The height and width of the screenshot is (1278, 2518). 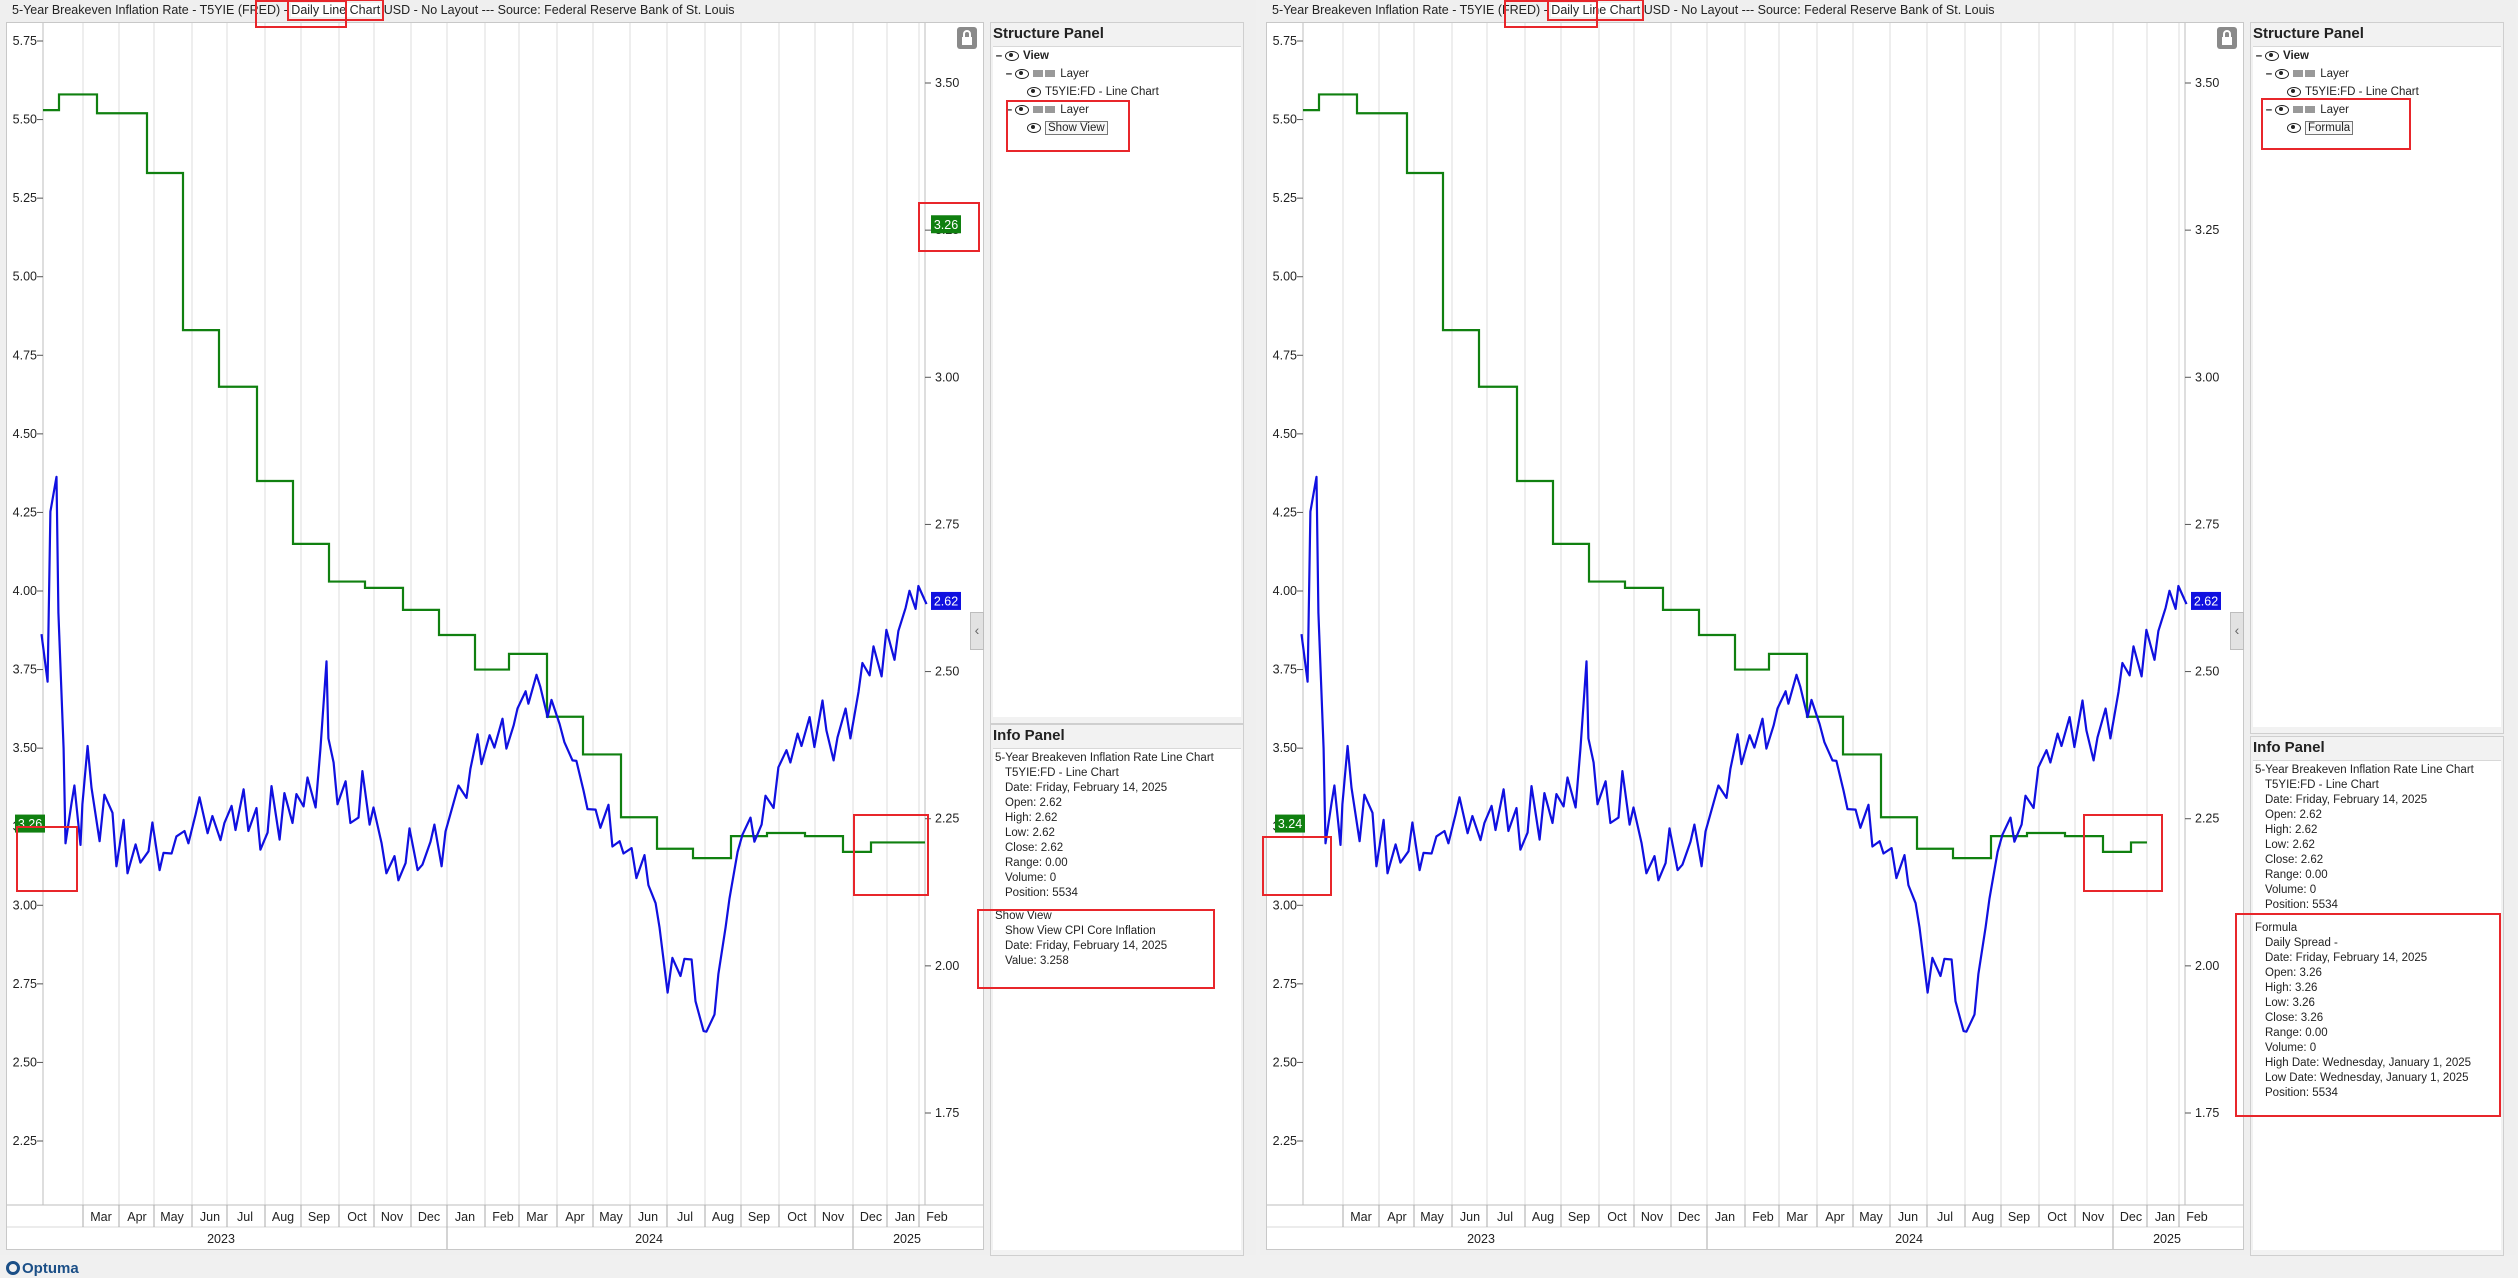 What do you see at coordinates (946, 600) in the screenshot?
I see `blue-last-value-badge` at bounding box center [946, 600].